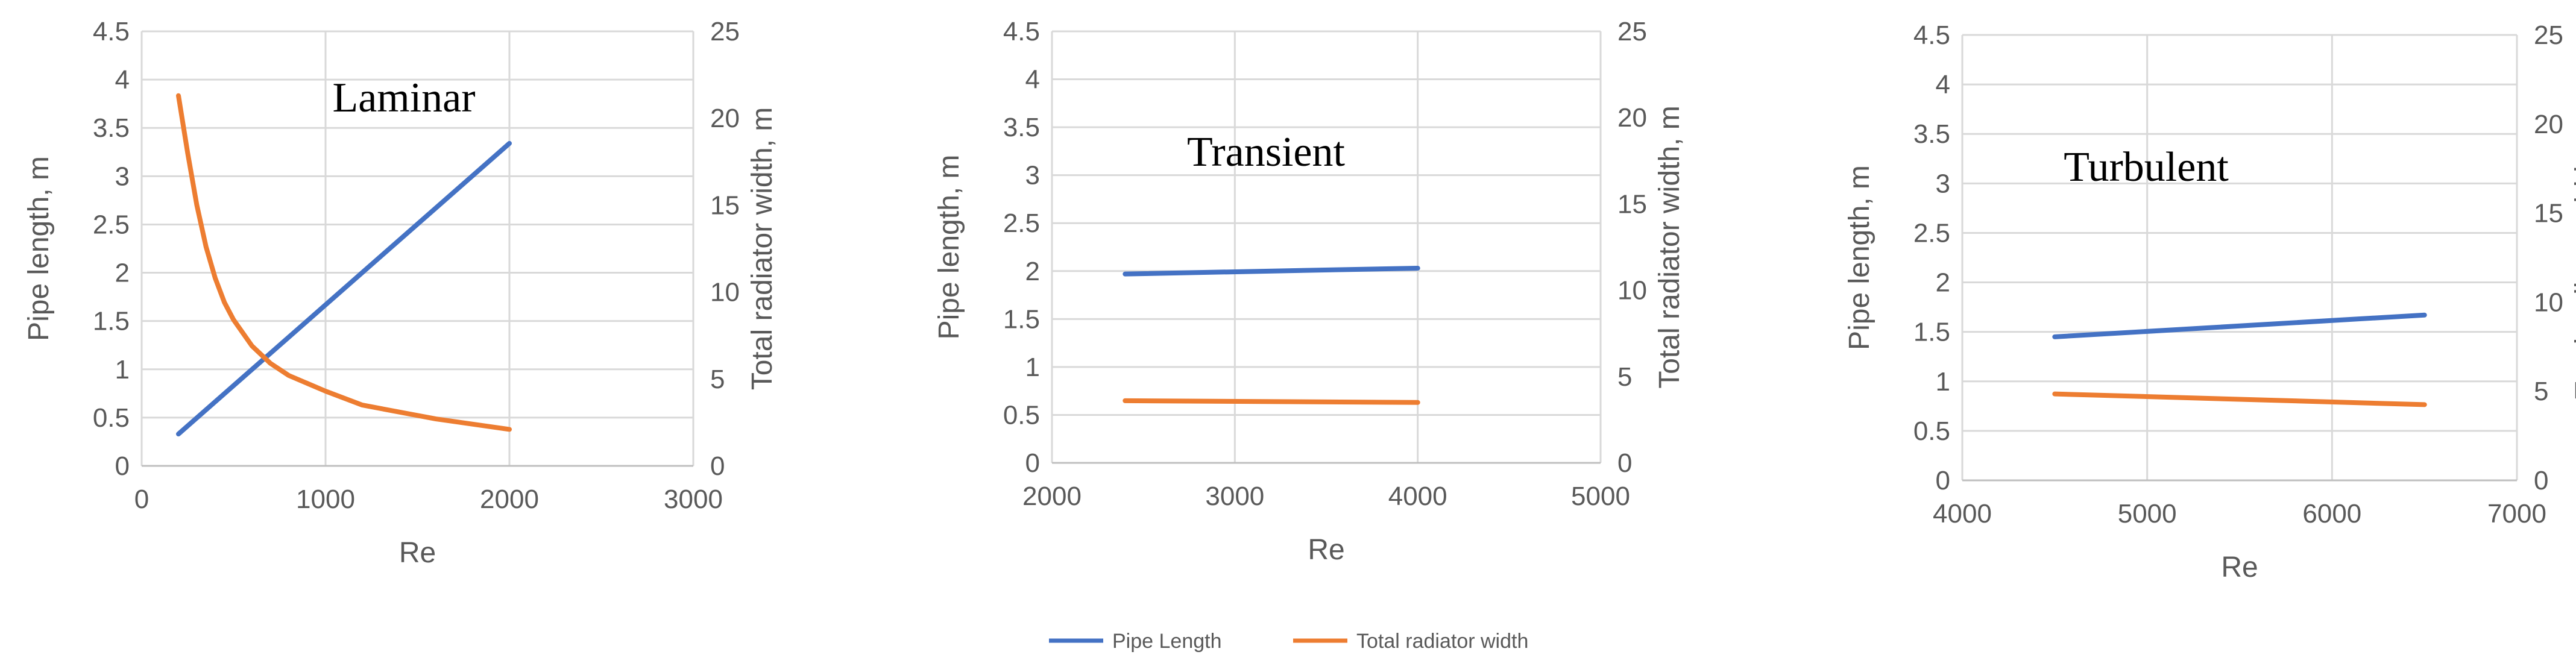 Image resolution: width=2576 pixels, height=672 pixels. I want to click on x-tick-label: 0, so click(141, 499).